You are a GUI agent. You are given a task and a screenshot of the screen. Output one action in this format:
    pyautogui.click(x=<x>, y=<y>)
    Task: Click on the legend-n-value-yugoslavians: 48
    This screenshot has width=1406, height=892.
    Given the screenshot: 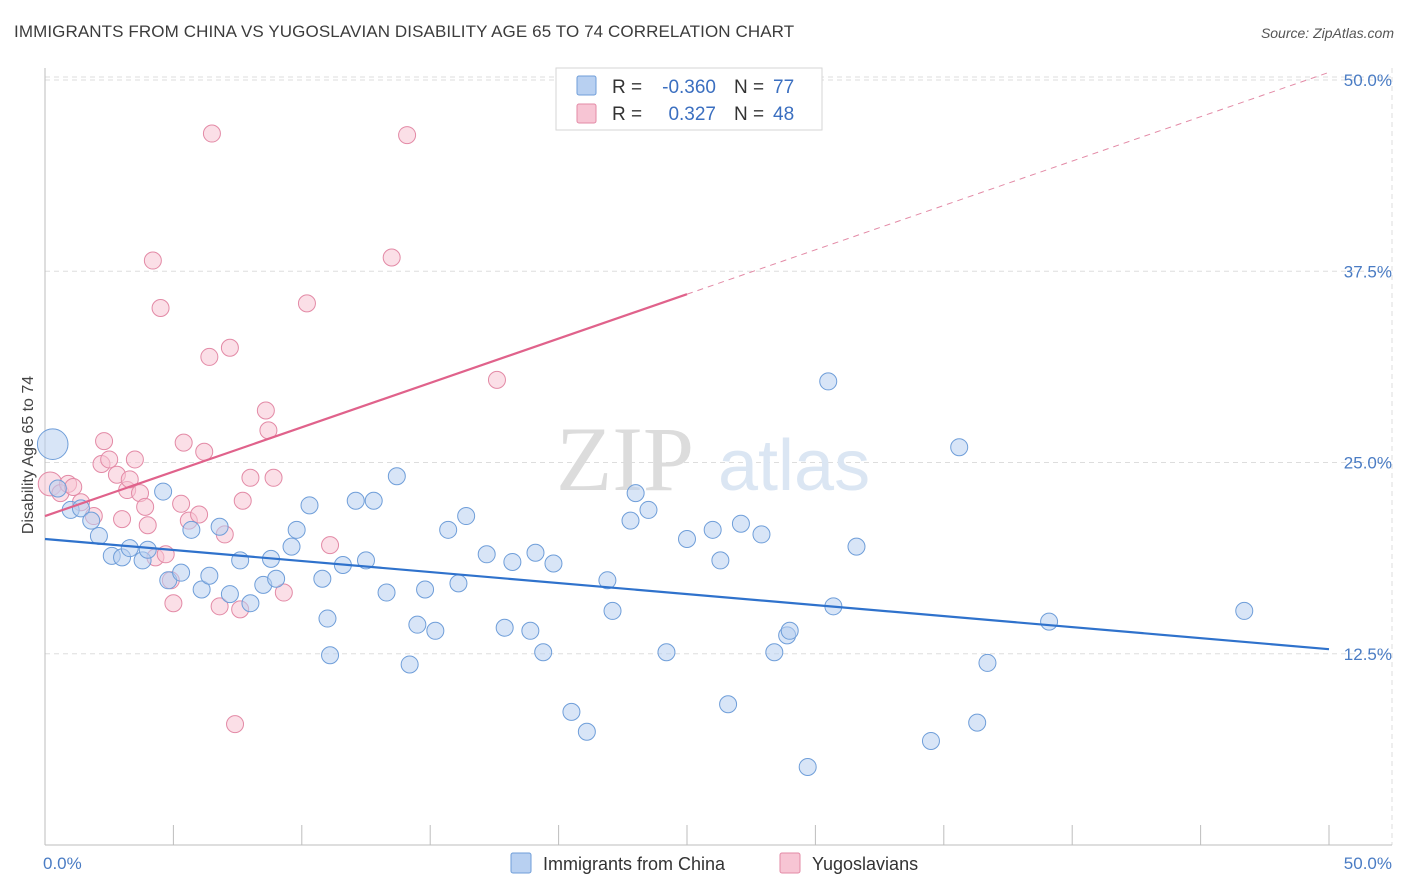 What is the action you would take?
    pyautogui.click(x=783, y=114)
    